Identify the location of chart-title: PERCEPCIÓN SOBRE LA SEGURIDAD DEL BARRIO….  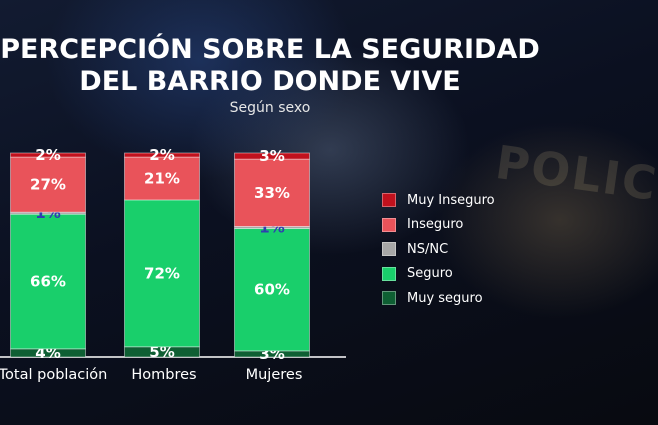
(270, 66).